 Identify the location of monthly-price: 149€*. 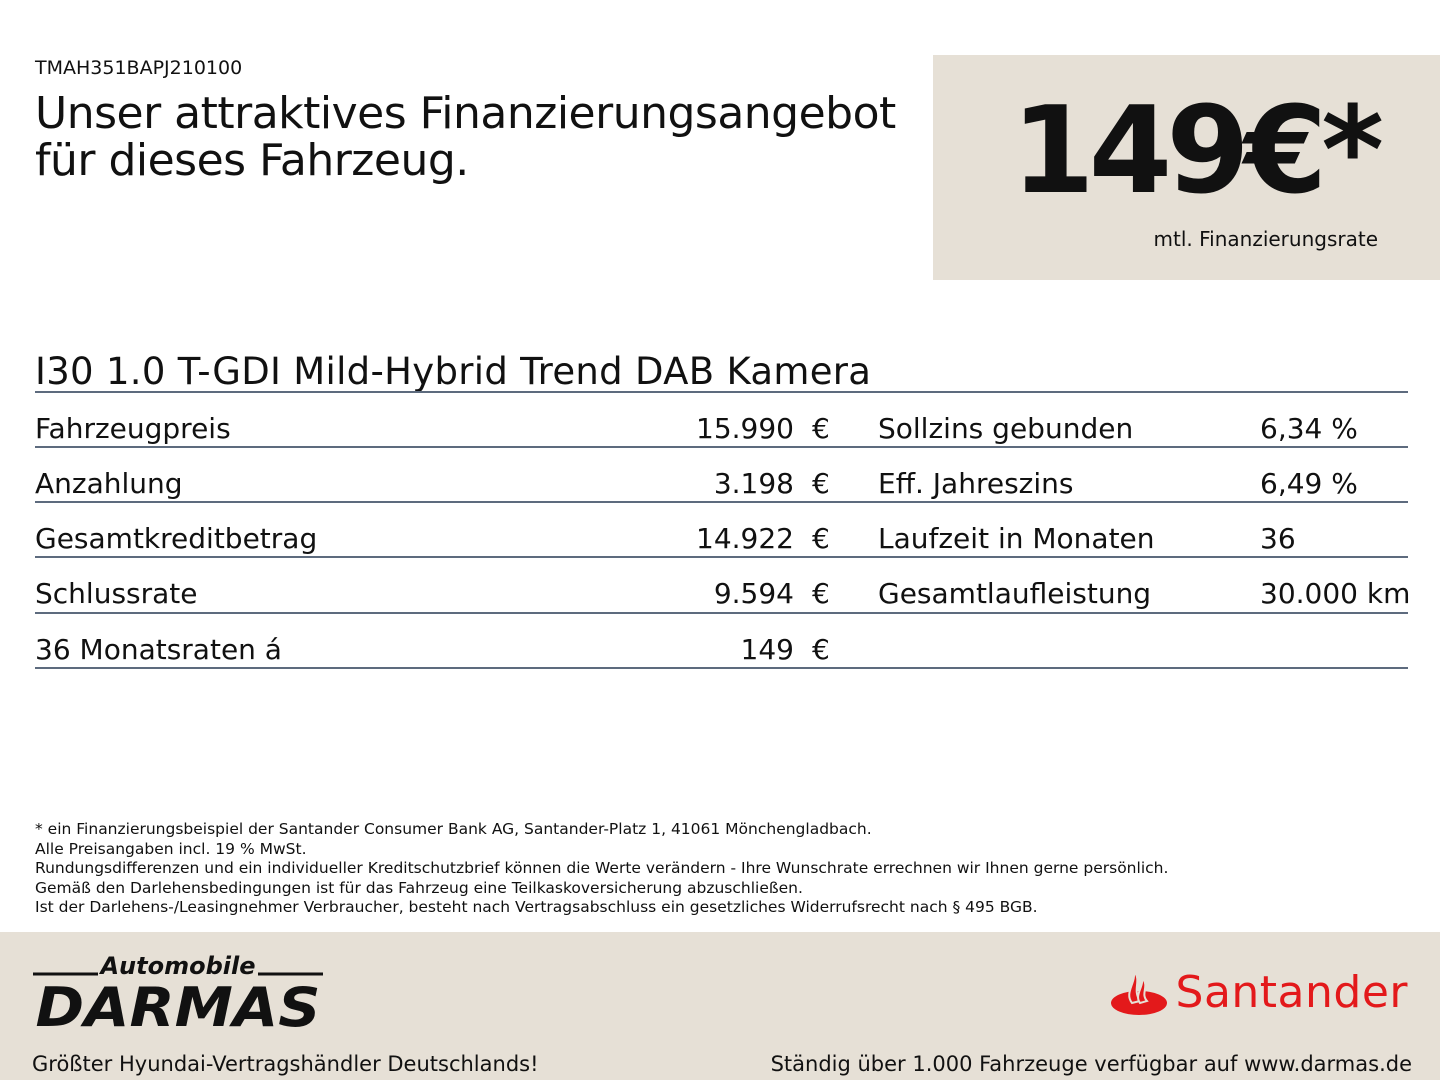
(1197, 151).